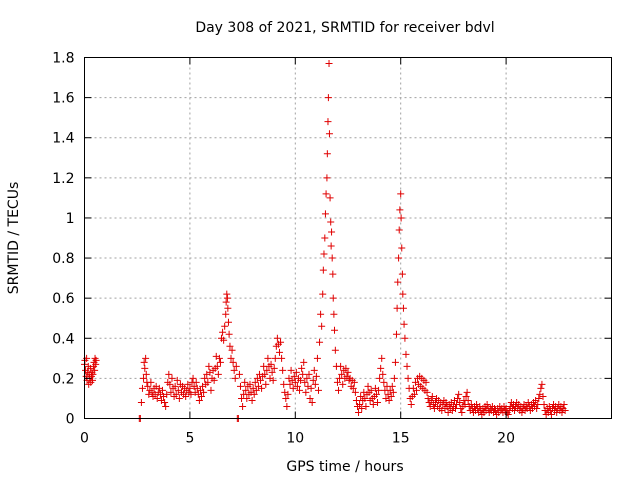 This screenshot has height=480, width=640. Describe the element at coordinates (344, 467) in the screenshot. I see `x-axis-label: GPS time / hours` at that location.